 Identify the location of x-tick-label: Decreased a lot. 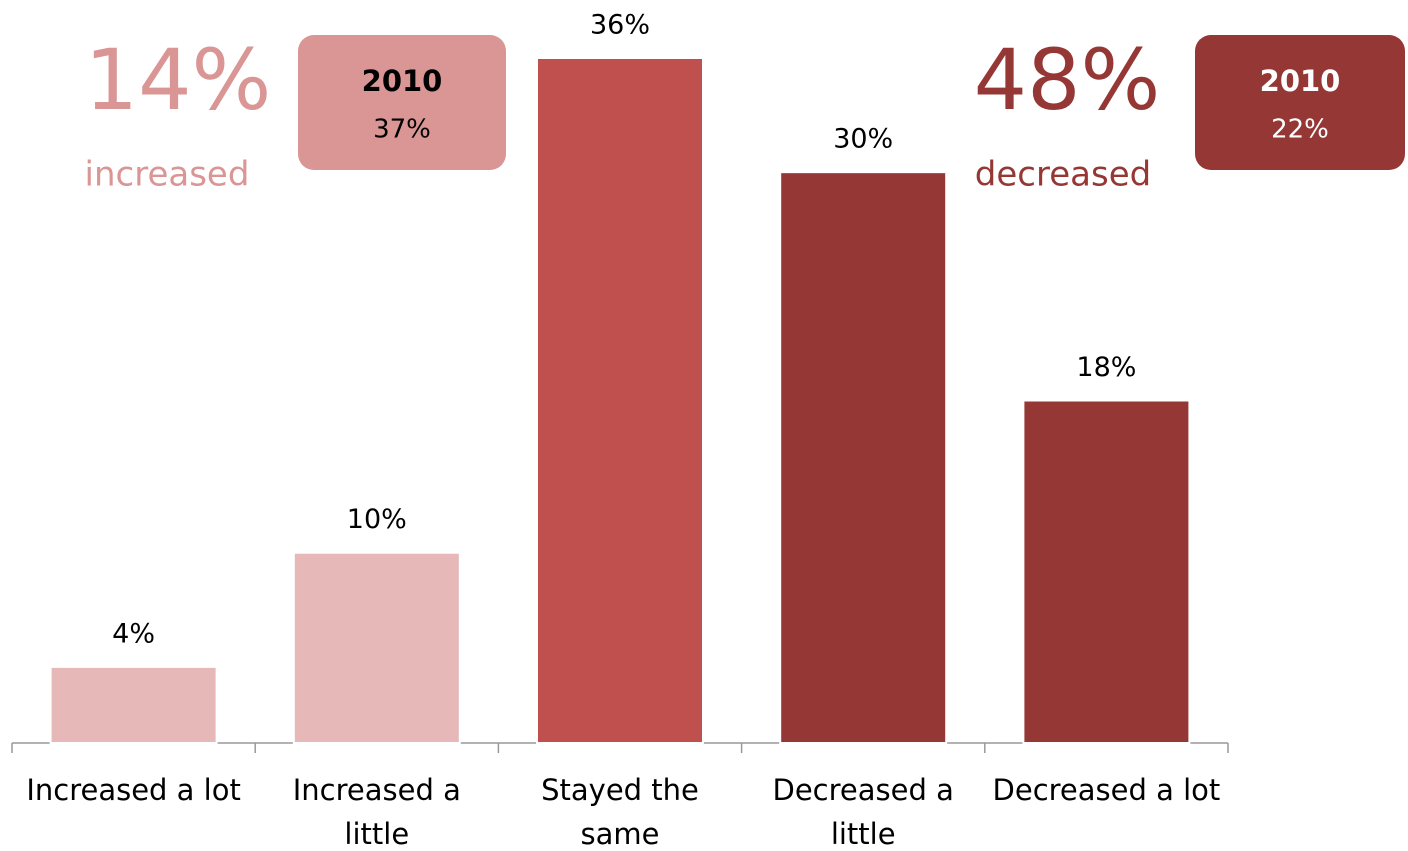
(1107, 790).